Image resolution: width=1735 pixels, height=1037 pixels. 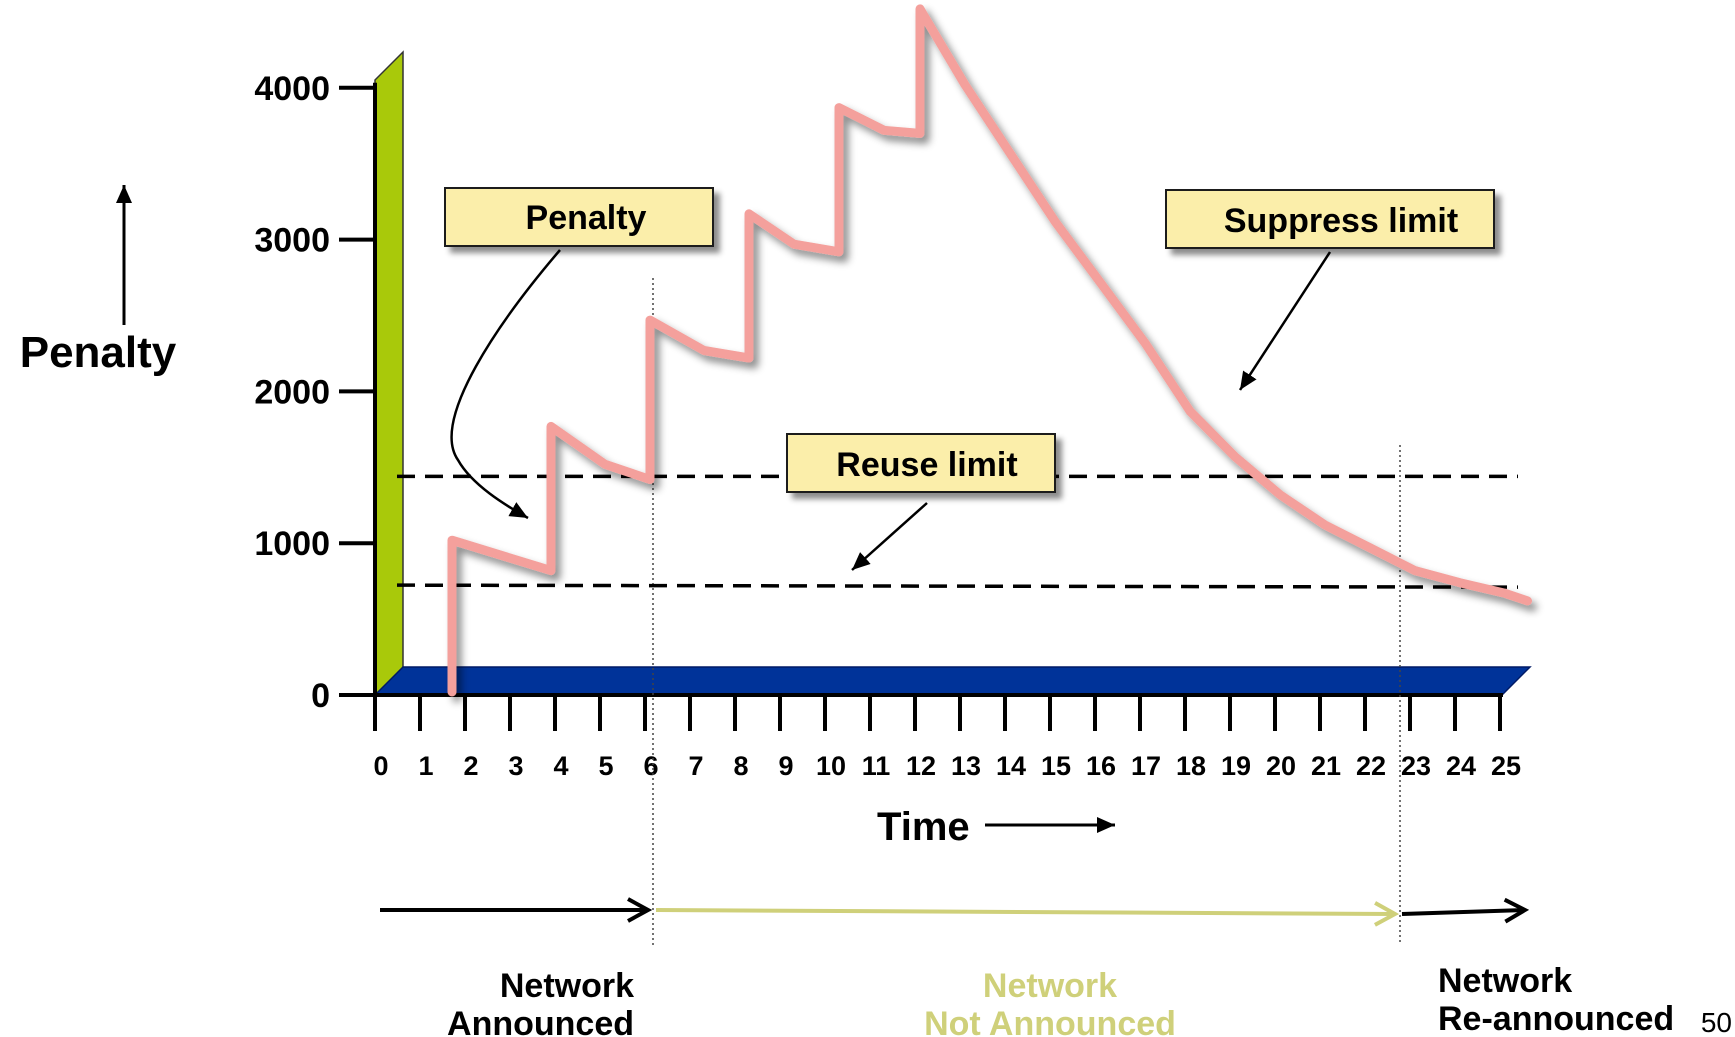 I want to click on x-tick-label: 4, so click(x=560, y=766).